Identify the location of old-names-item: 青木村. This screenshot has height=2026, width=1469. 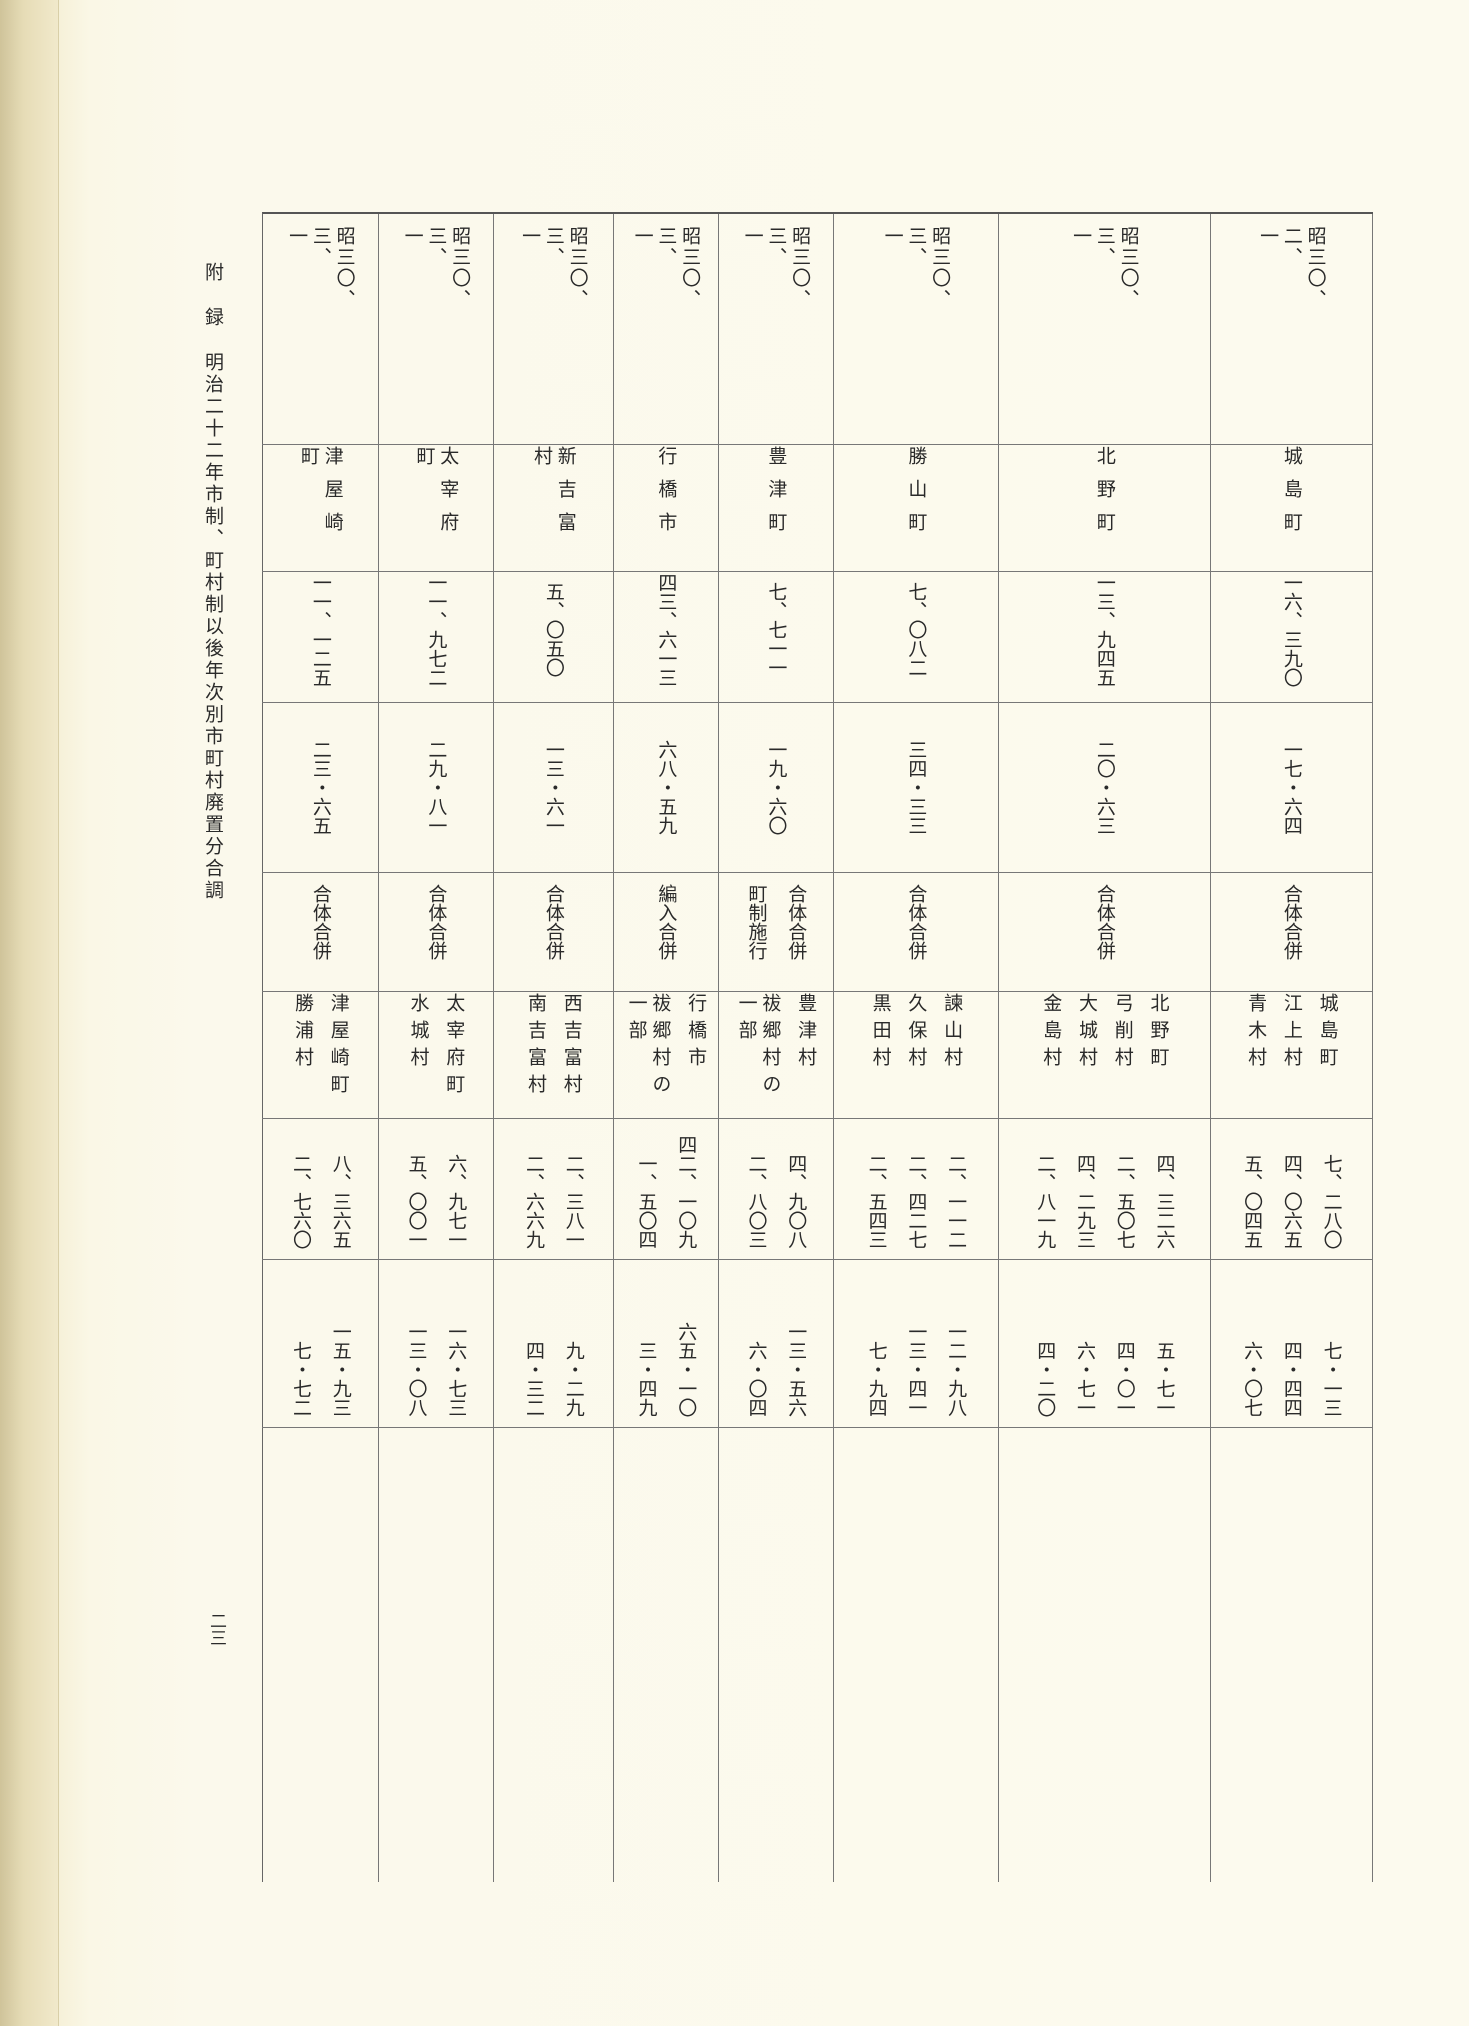
(1256, 1033).